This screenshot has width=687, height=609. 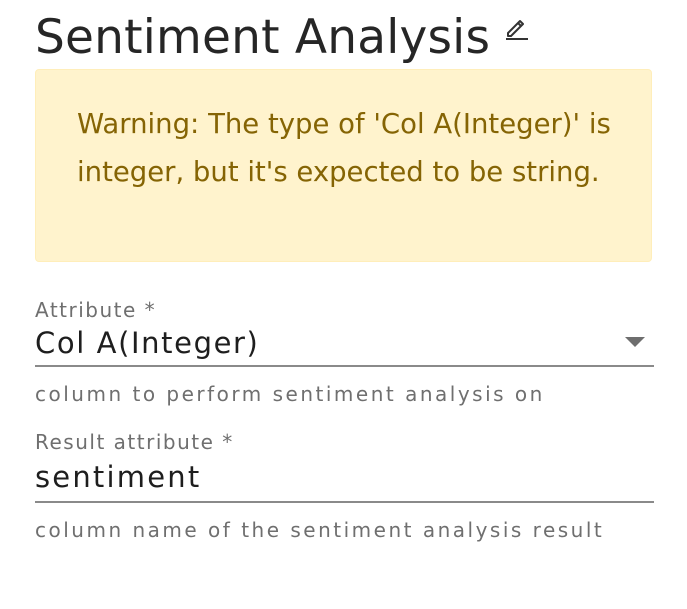 What do you see at coordinates (635, 342) in the screenshot?
I see `dropdown-caret-icon` at bounding box center [635, 342].